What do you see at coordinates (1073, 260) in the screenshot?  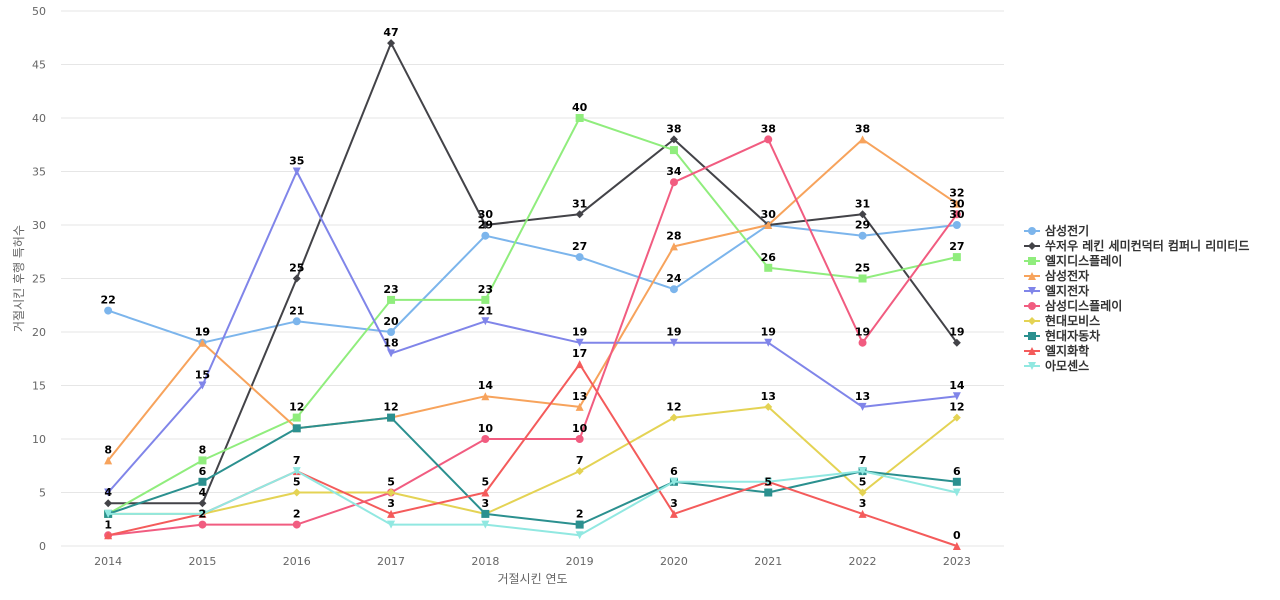 I see `legend-item: 엘지디스플레이` at bounding box center [1073, 260].